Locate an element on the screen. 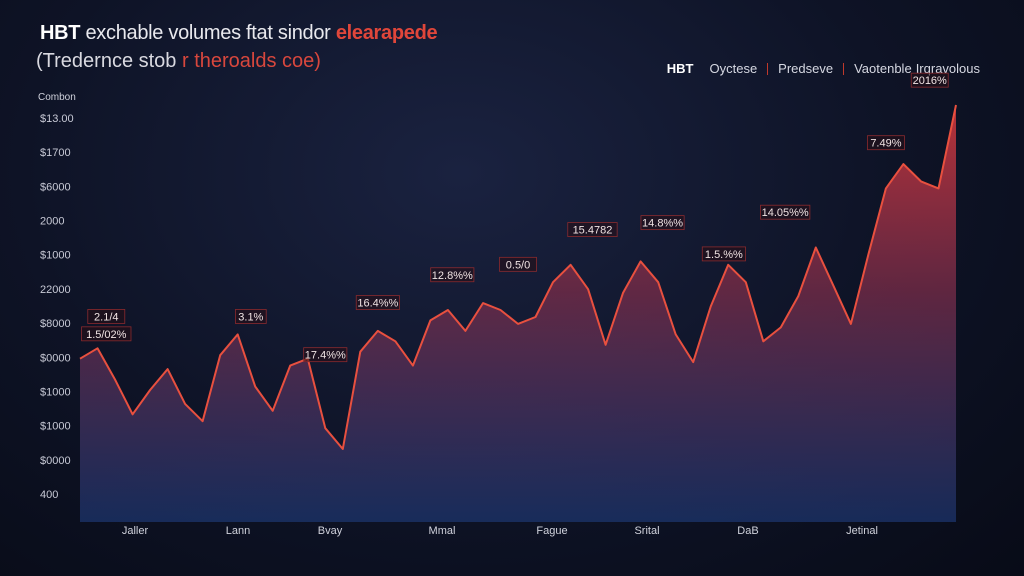  legend-item-1: Oyctese is located at coordinates (733, 68).